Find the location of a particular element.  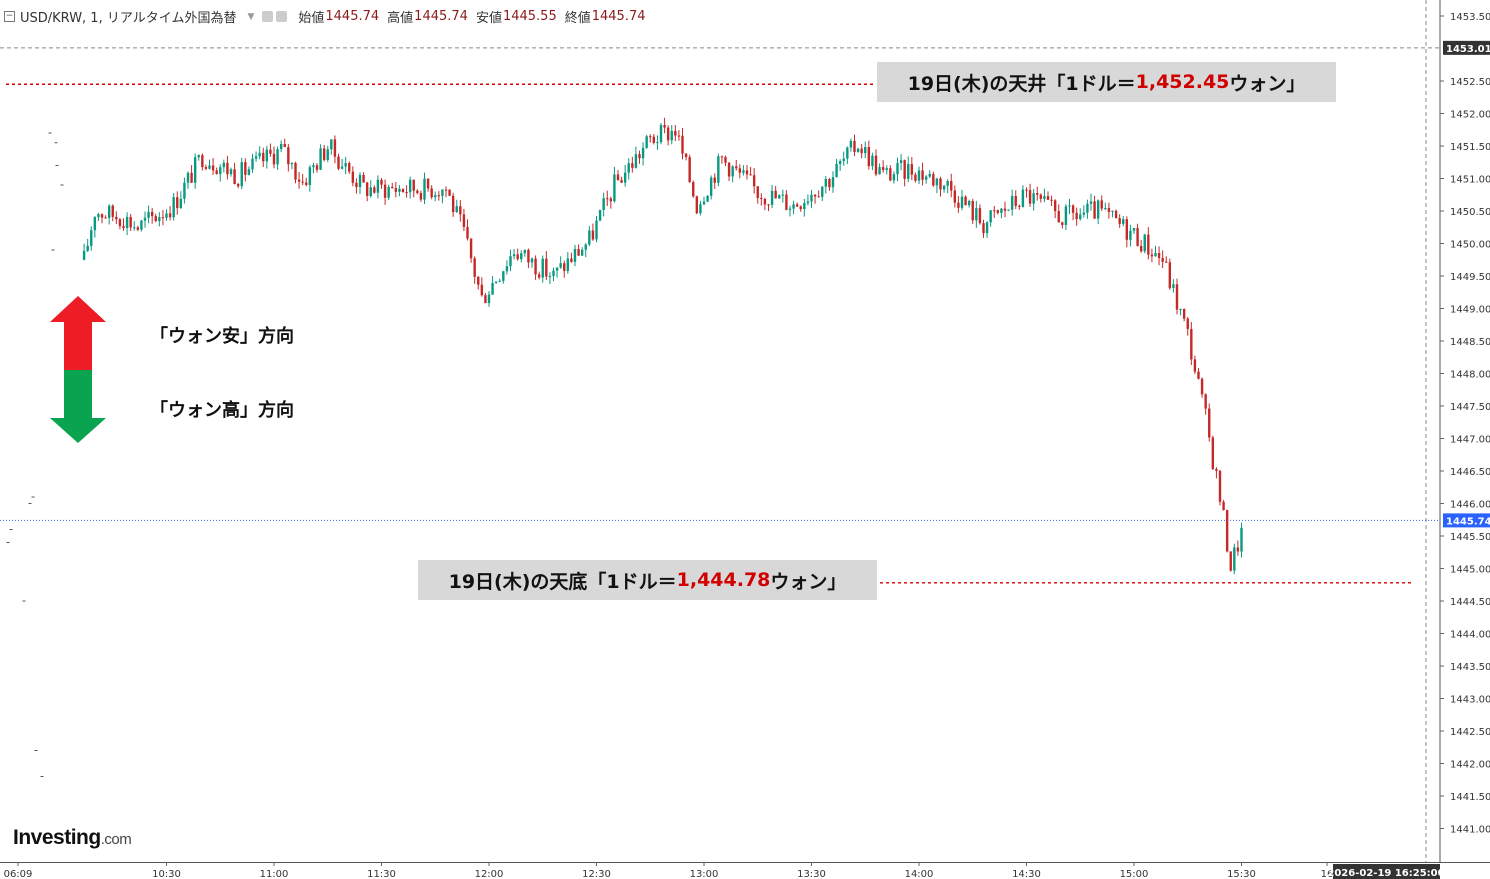

high-suffix: ウォン」 is located at coordinates (1267, 83).